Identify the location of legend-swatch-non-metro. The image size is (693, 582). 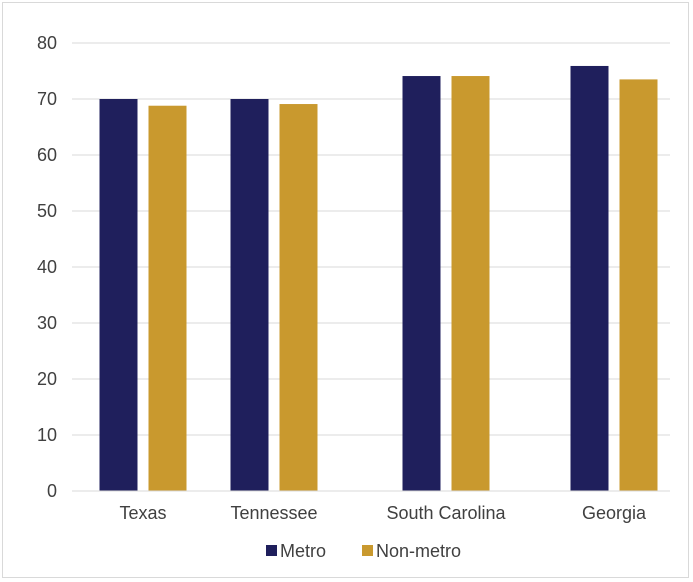
(367, 550).